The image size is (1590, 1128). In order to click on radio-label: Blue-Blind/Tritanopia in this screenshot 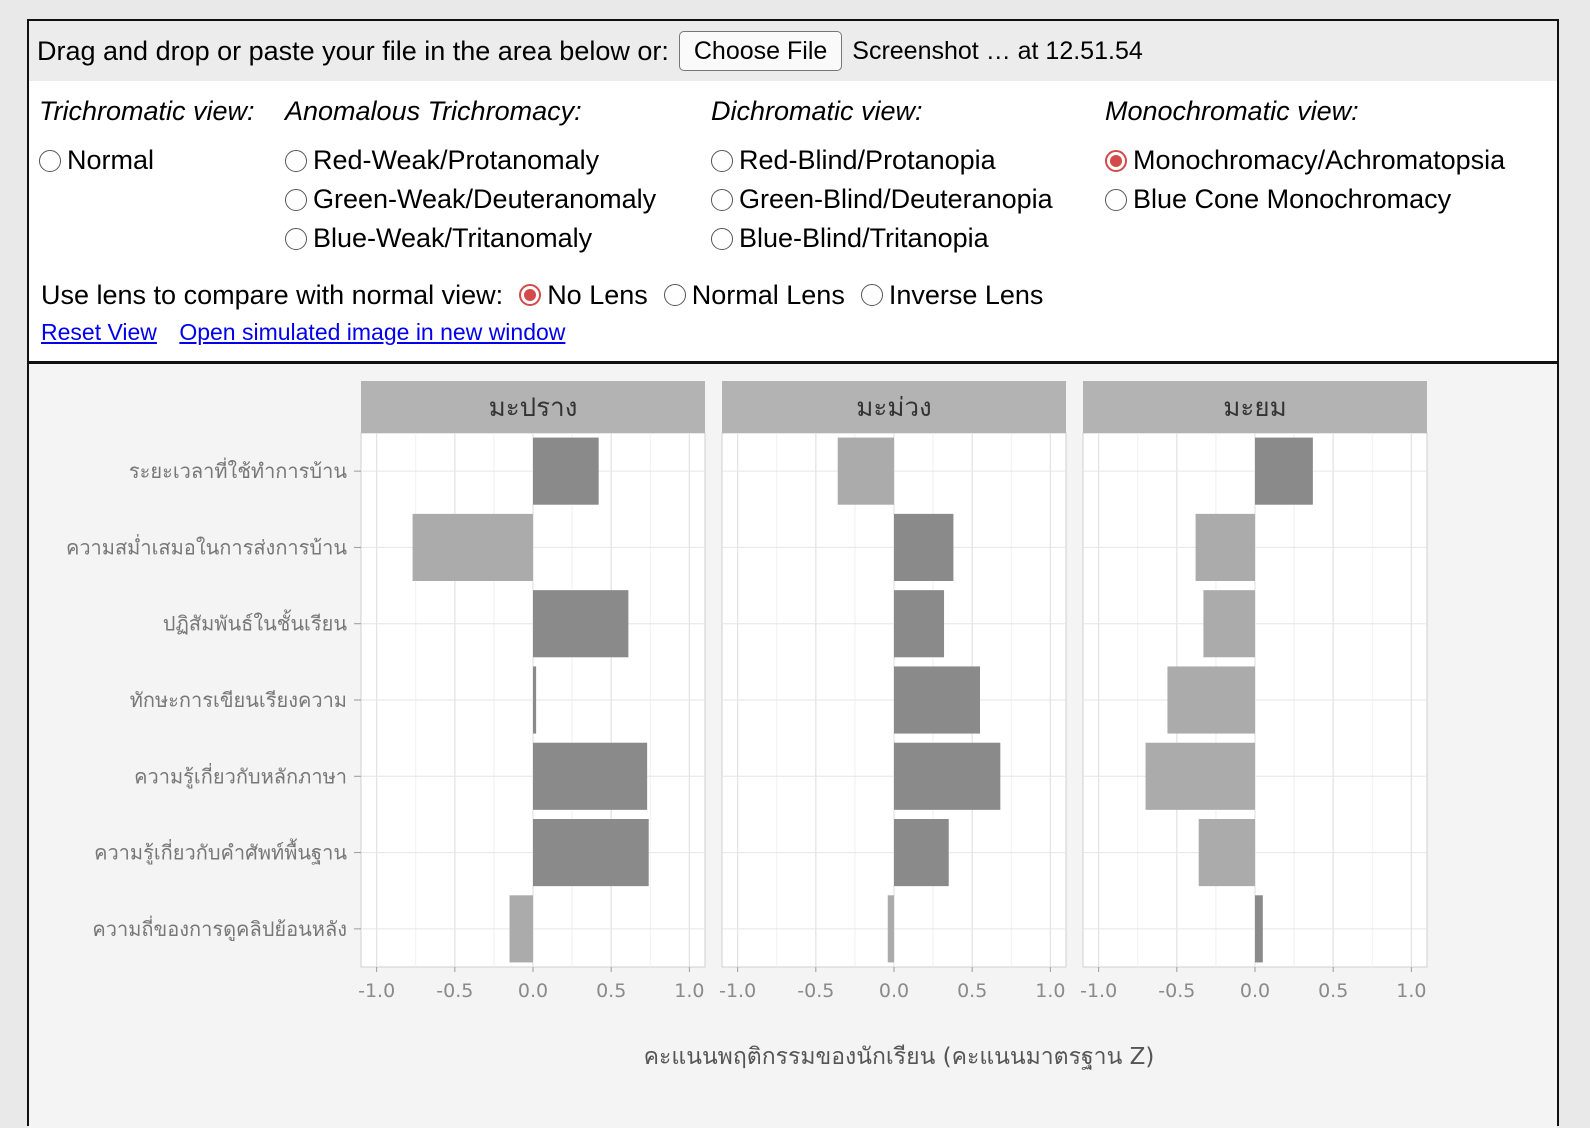, I will do `click(864, 238)`.